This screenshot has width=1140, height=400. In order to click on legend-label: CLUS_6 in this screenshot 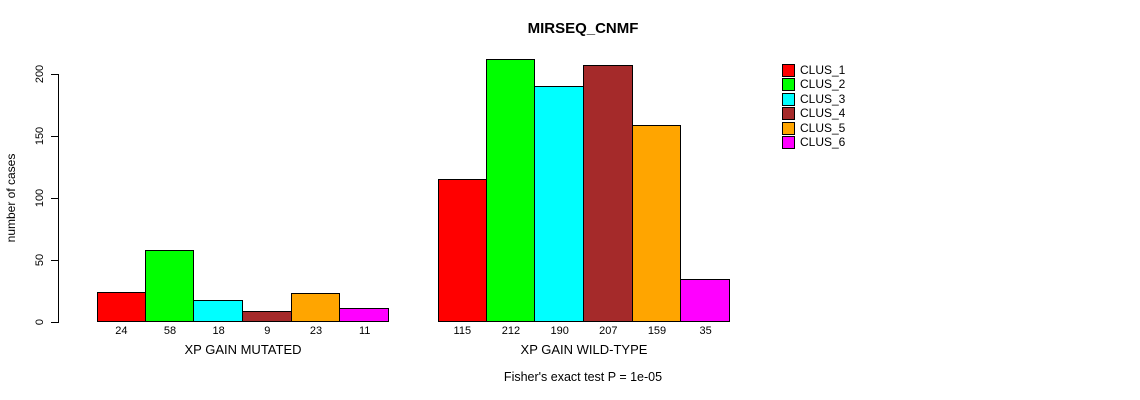, I will do `click(823, 141)`.